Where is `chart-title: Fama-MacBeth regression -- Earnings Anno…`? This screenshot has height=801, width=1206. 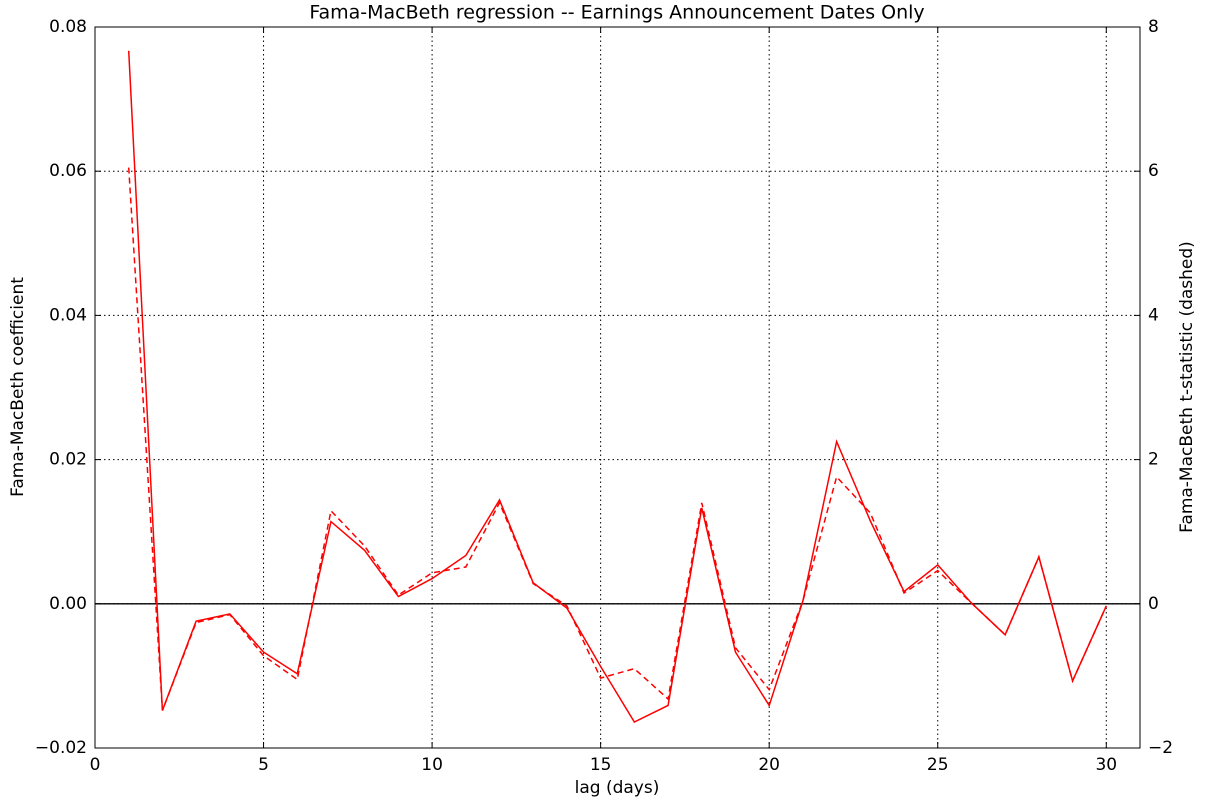 chart-title: Fama-MacBeth regression -- Earnings Anno… is located at coordinates (616, 13).